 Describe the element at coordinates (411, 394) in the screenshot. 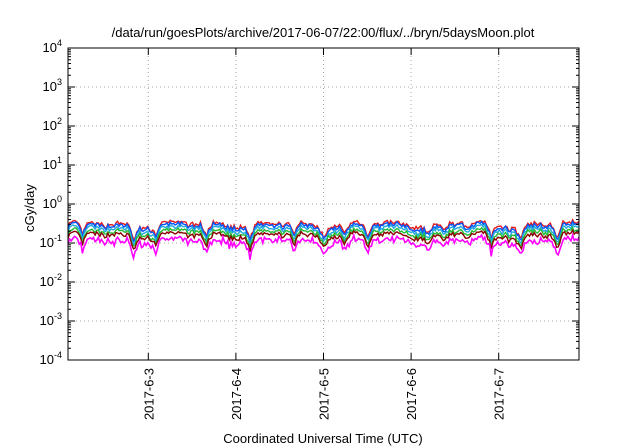

I see `x-tick-label: 2017-6-6` at that location.